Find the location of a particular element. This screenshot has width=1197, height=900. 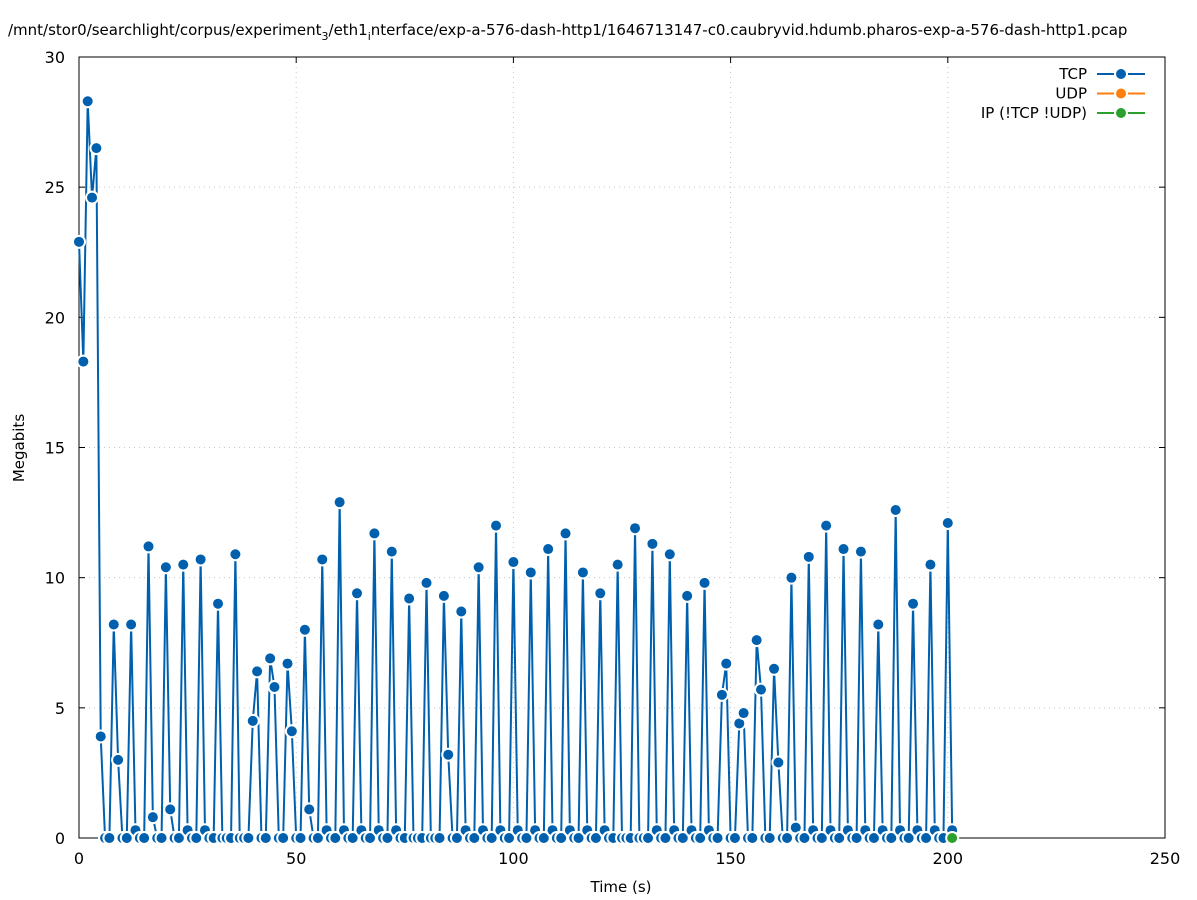

legend-item: UDP is located at coordinates (1100, 94).